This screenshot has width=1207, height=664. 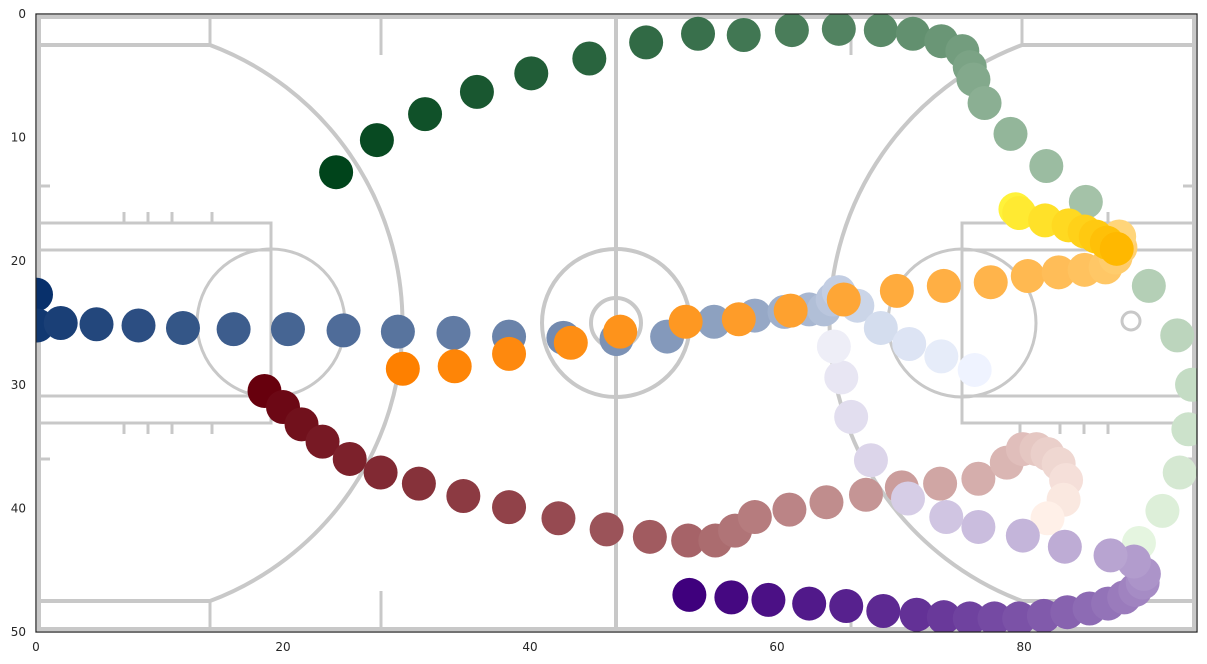 What do you see at coordinates (18, 261) in the screenshot?
I see `y-tick-label: 20` at bounding box center [18, 261].